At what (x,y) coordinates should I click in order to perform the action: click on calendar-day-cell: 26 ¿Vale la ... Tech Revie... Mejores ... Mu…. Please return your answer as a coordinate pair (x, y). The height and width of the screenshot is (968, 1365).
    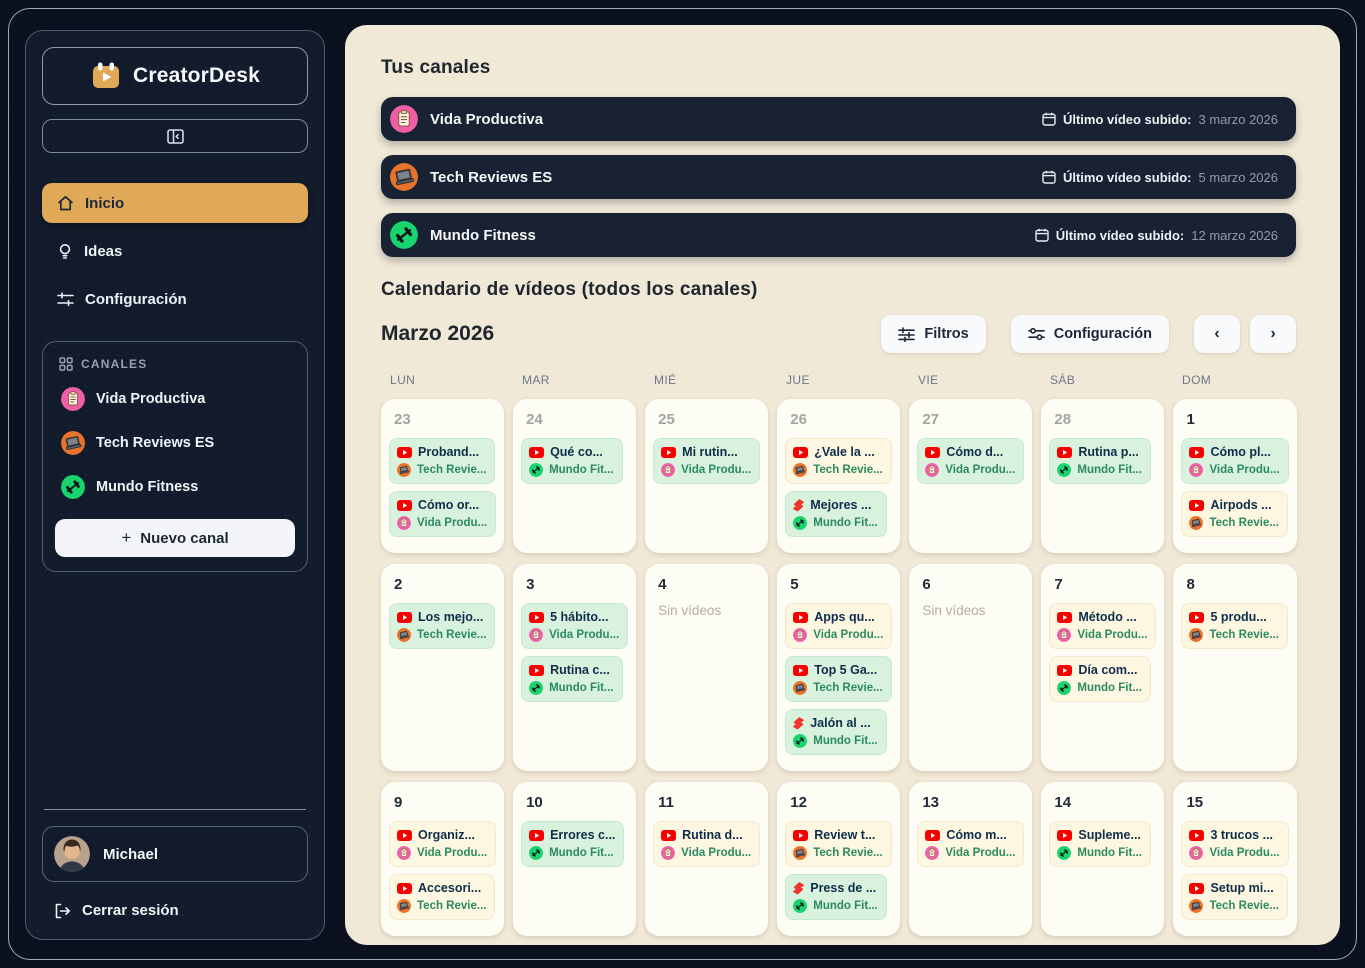
    Looking at the image, I should click on (839, 476).